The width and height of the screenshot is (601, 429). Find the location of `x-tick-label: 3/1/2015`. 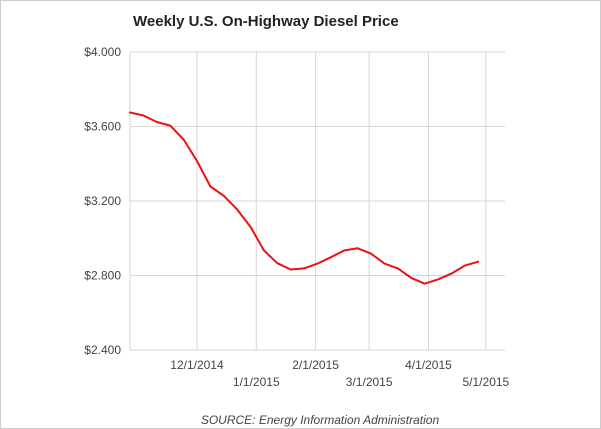

x-tick-label: 3/1/2015 is located at coordinates (369, 382).